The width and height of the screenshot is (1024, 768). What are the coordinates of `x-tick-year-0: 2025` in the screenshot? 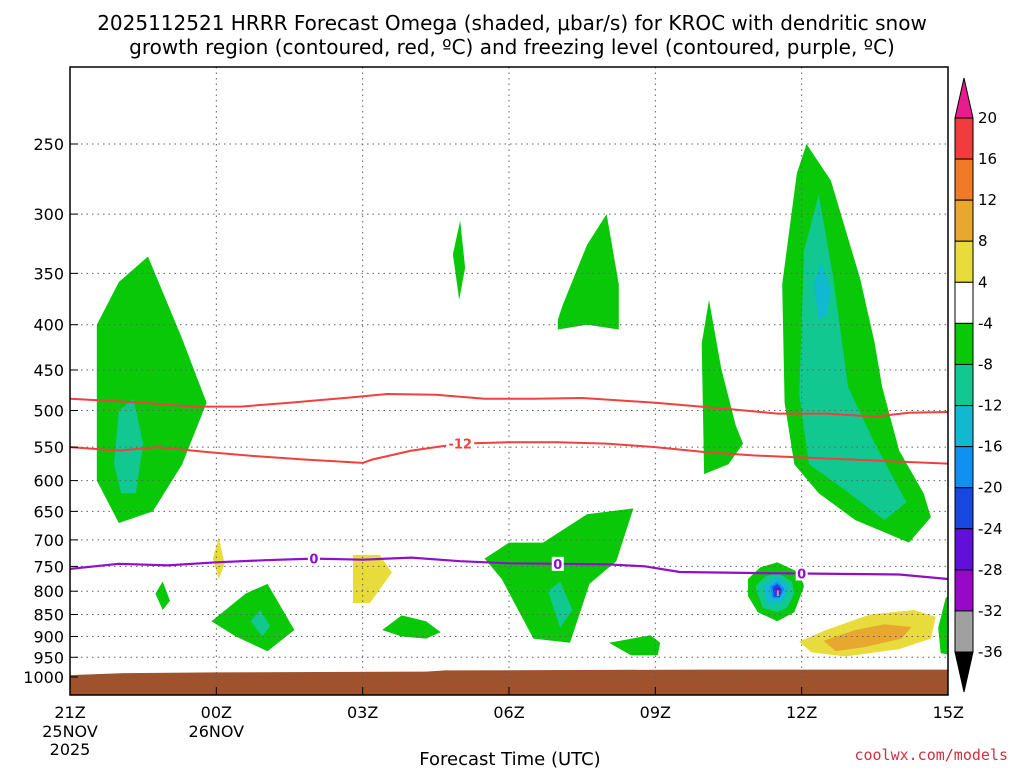 It's located at (70, 749).